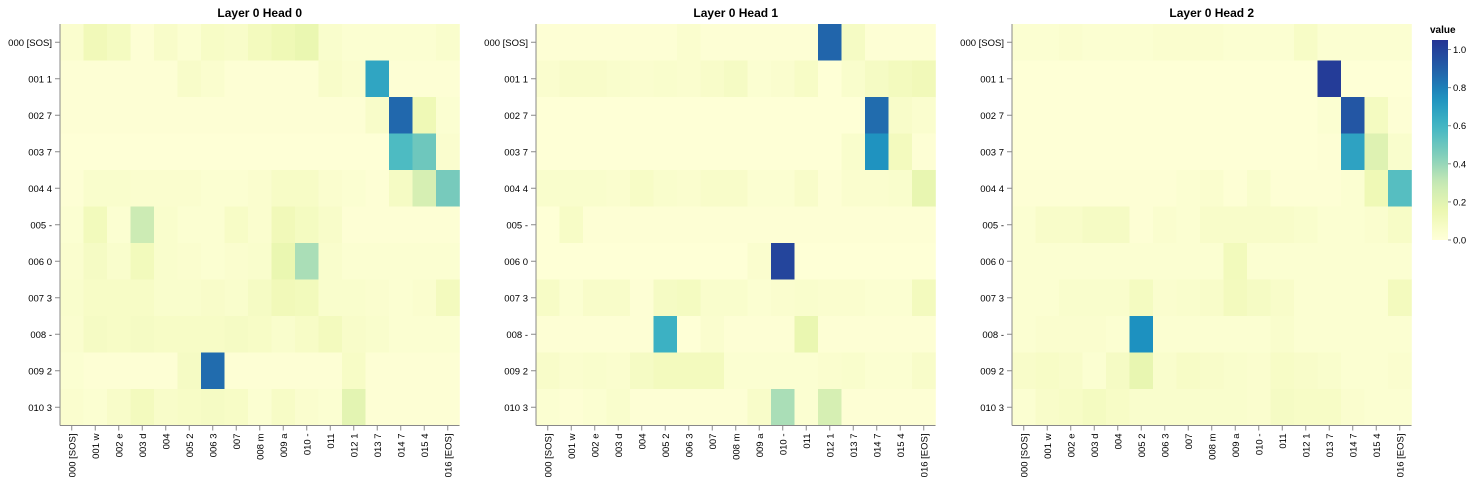  Describe the element at coordinates (806, 79) in the screenshot. I see `heatmap-cell: 001 1 / 011: 0.07` at that location.